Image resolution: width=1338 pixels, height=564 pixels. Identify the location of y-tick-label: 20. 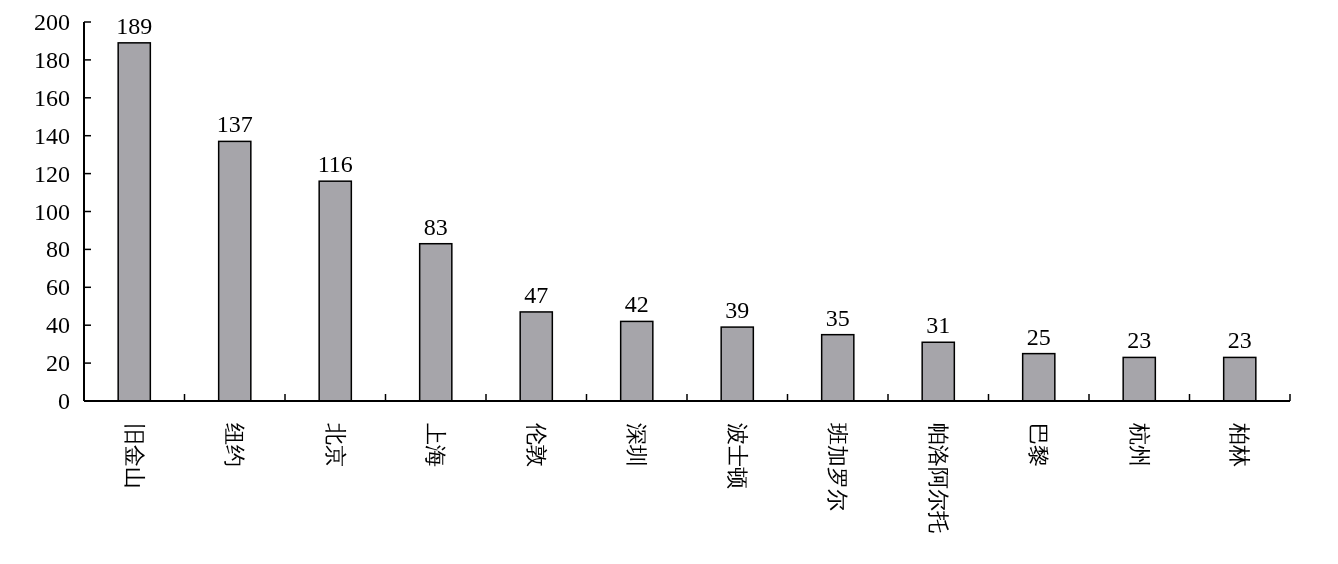
(58, 363).